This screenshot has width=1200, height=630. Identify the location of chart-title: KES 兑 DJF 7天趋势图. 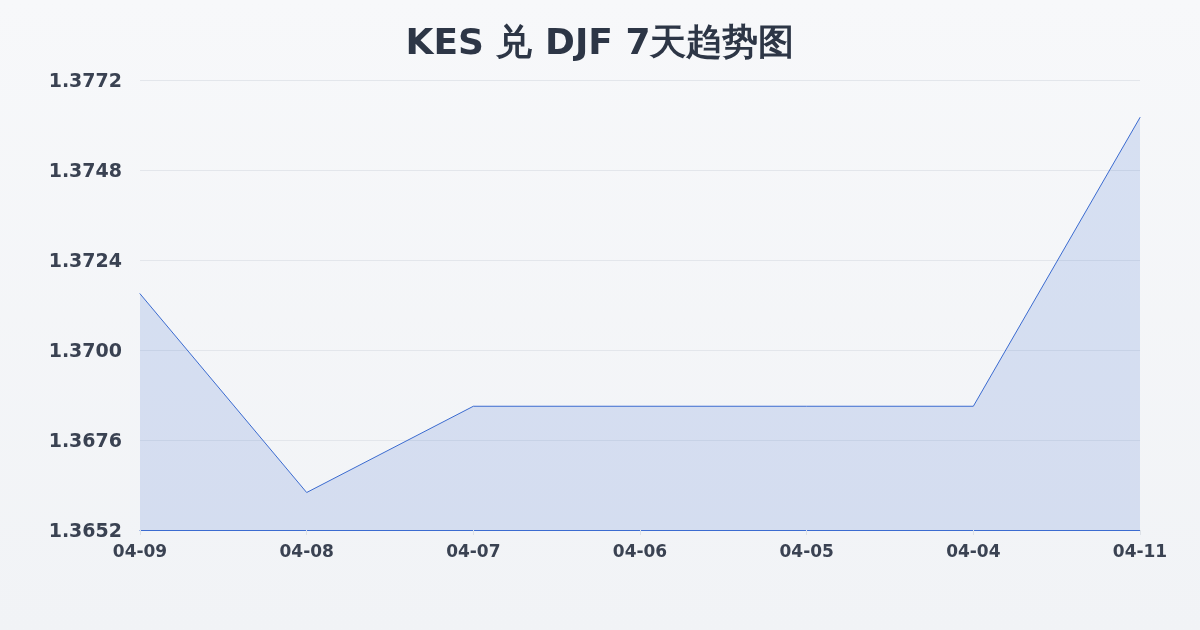
(600, 41).